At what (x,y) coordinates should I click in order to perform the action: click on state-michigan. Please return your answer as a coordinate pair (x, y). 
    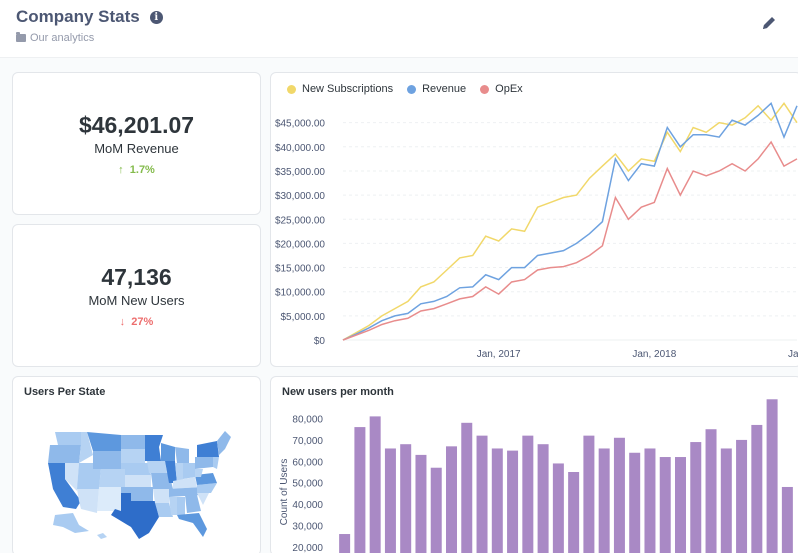
    Looking at the image, I should click on (182, 455).